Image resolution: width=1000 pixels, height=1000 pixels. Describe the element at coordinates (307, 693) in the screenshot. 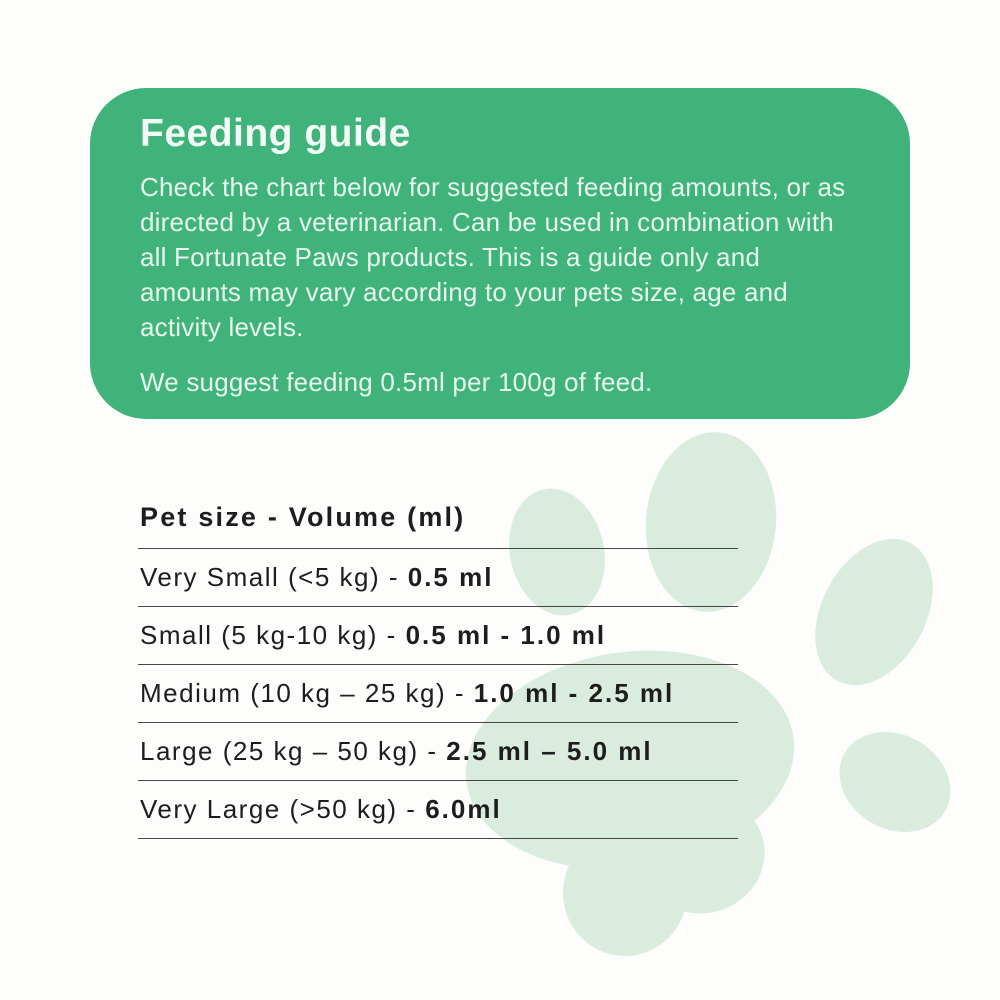

I see `row-label: Medium (10 kg – 25 kg) -` at that location.